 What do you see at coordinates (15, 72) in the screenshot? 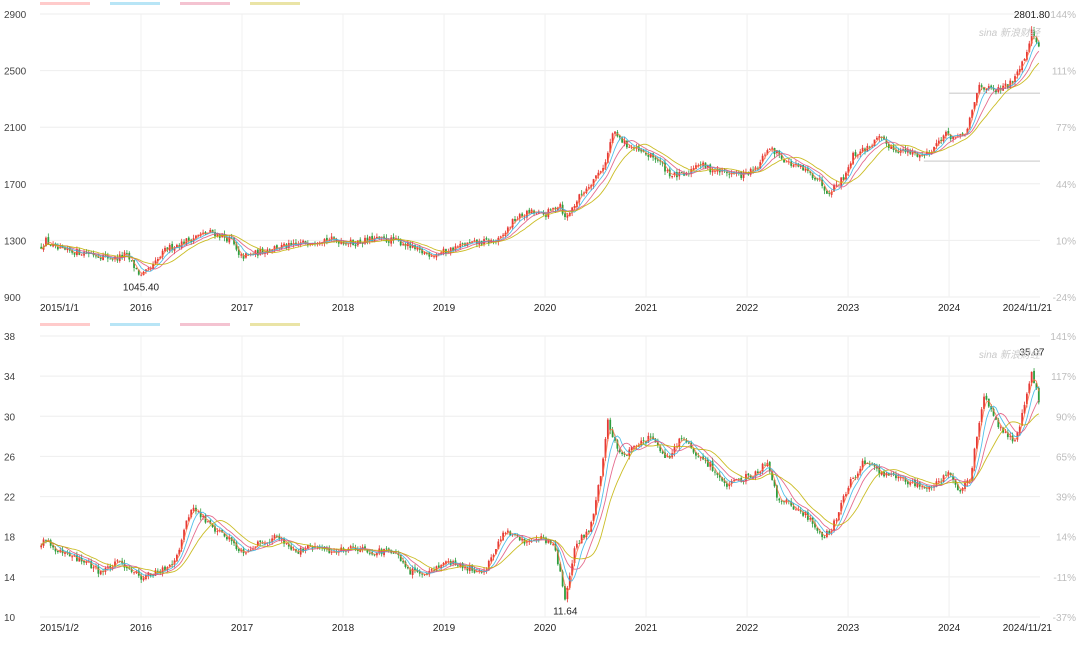
I see `y-left-tick-label: 2500` at bounding box center [15, 72].